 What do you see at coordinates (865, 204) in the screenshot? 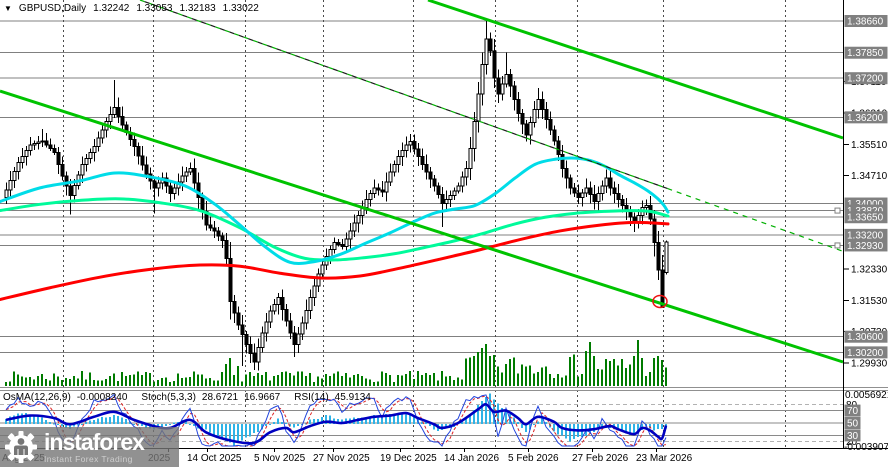
I see `axis-label: 1.34000` at bounding box center [865, 204].